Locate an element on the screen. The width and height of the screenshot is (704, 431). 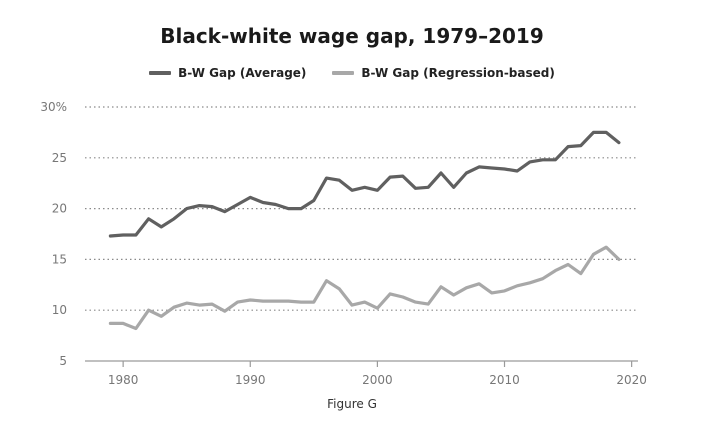
series-line-regression is located at coordinates (364, 288).